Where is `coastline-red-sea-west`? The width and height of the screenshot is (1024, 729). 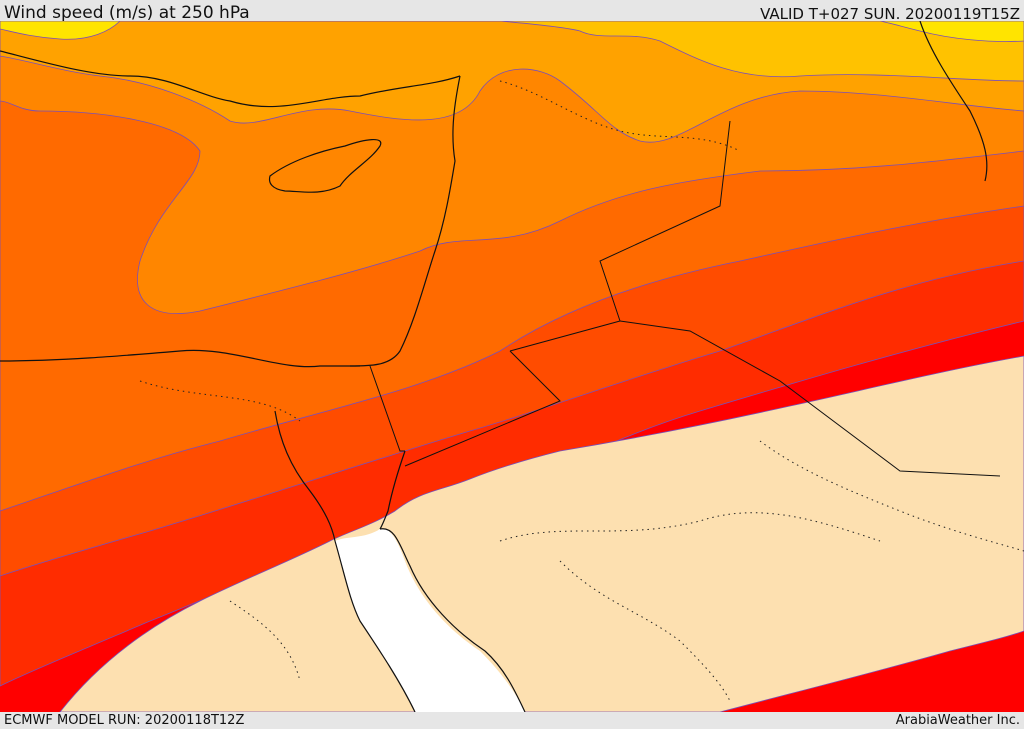 coastline-red-sea-west is located at coordinates (375, 626).